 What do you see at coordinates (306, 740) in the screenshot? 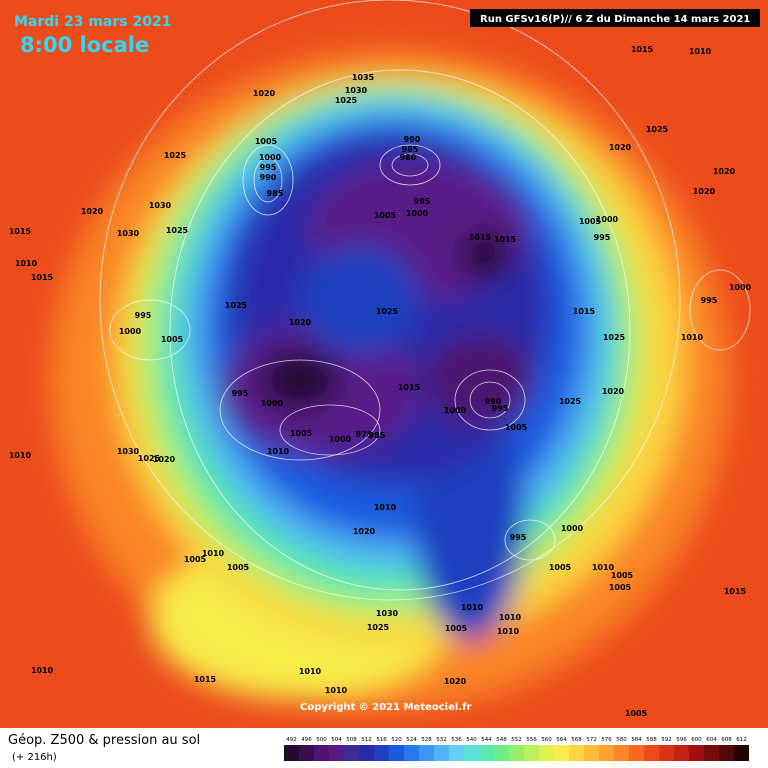
I see `legend-value: 496` at bounding box center [306, 740].